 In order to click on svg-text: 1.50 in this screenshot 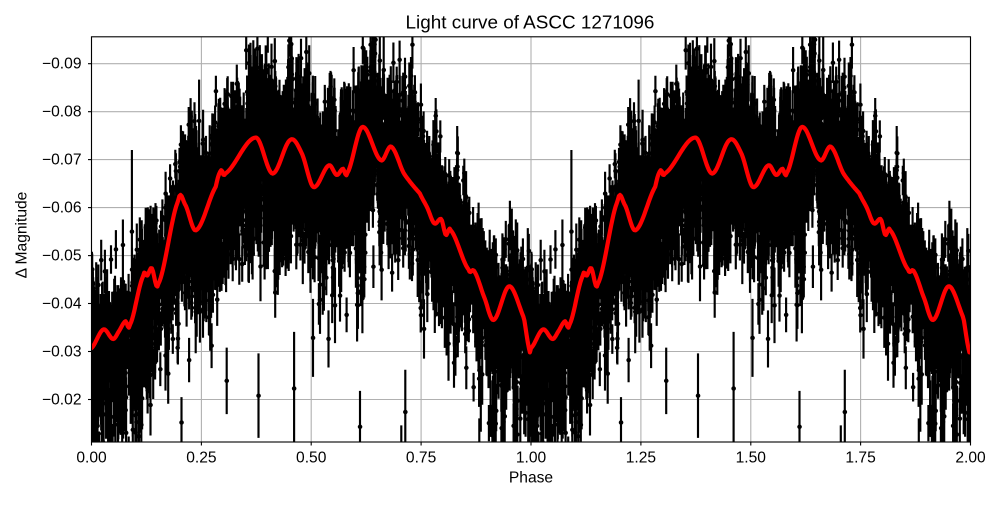, I will do `click(751, 458)`.